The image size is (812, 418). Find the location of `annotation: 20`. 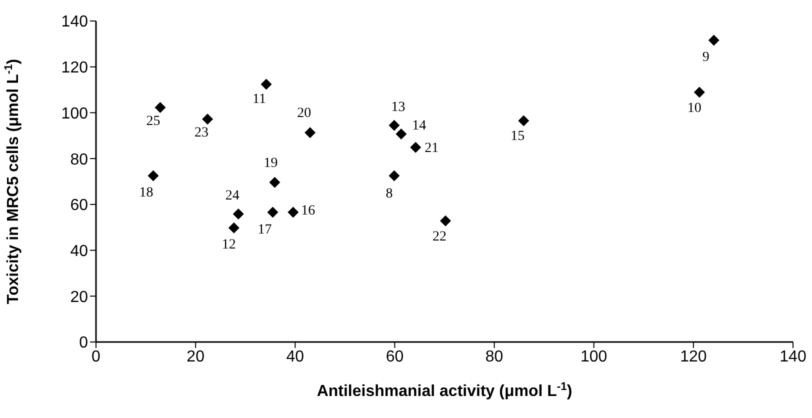

annotation: 20 is located at coordinates (304, 114).